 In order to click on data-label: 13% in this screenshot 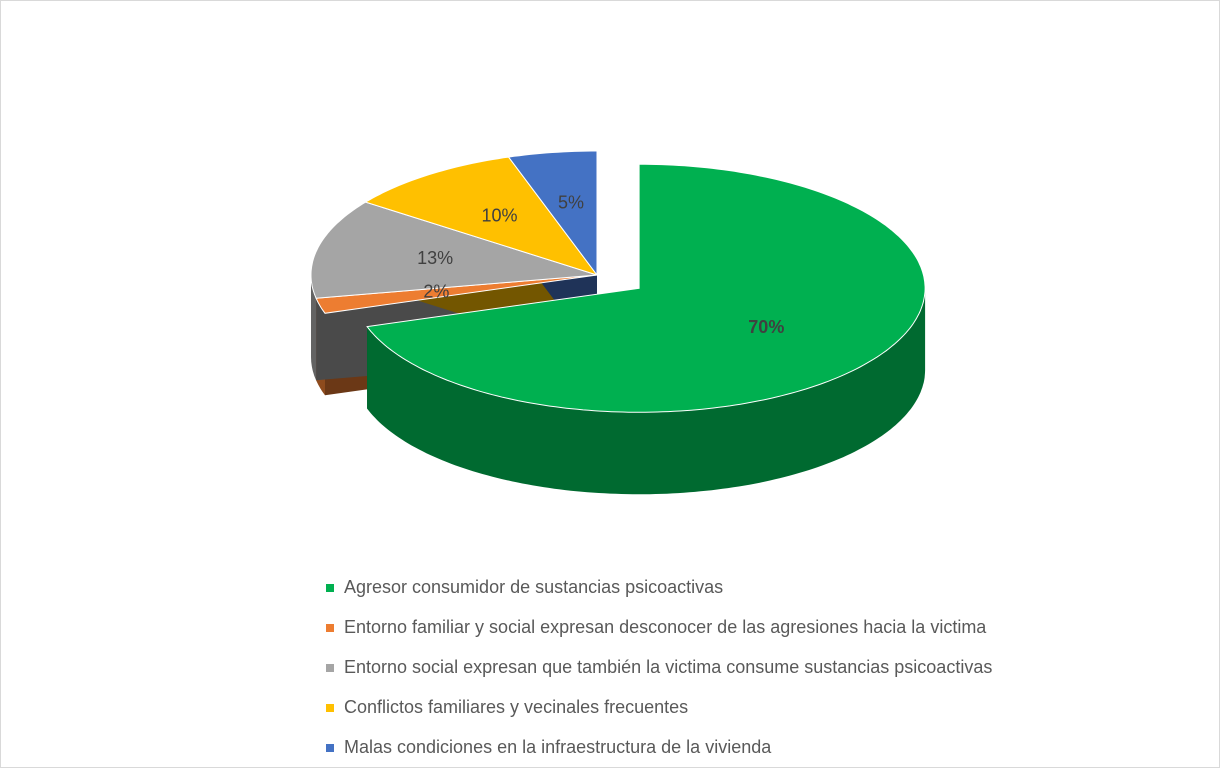, I will do `click(435, 258)`.